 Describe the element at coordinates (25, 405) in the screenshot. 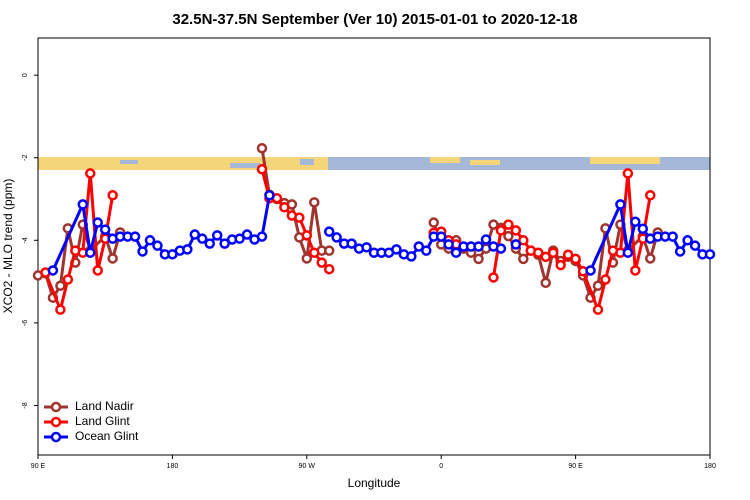

I see `y-tick-label: -8` at that location.